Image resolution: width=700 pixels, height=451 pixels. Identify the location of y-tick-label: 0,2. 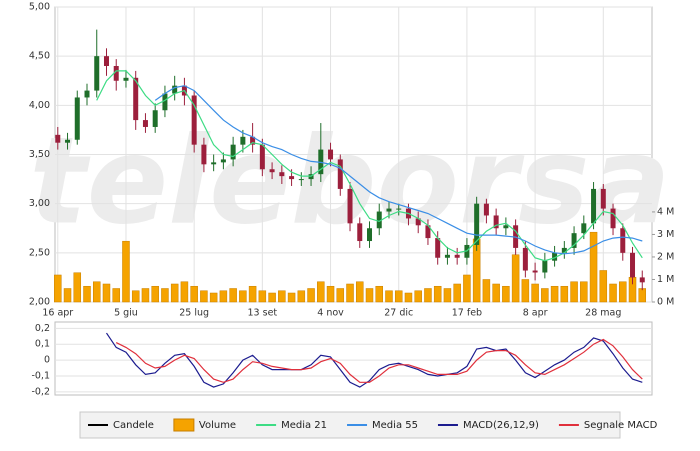
(42, 328).